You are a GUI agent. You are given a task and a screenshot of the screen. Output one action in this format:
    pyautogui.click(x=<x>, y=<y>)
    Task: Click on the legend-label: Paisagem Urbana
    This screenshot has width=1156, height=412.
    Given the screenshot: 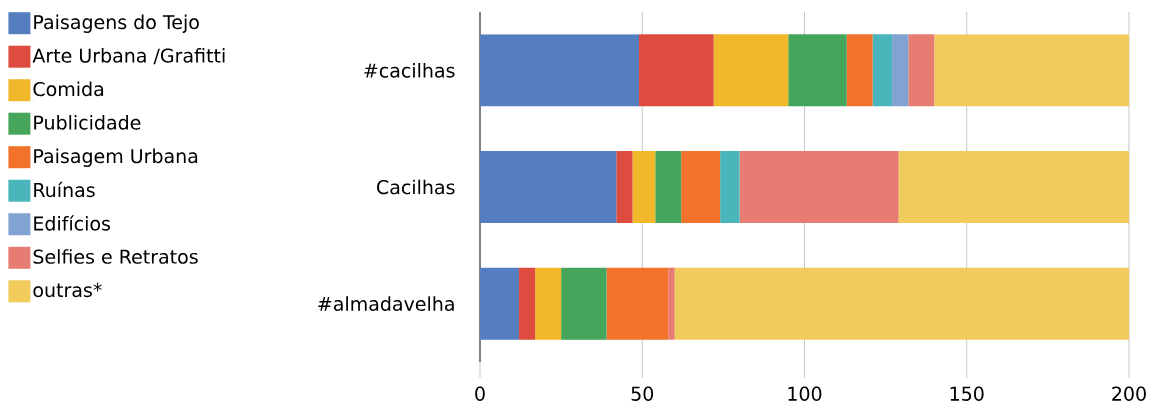 What is the action you would take?
    pyautogui.click(x=116, y=157)
    